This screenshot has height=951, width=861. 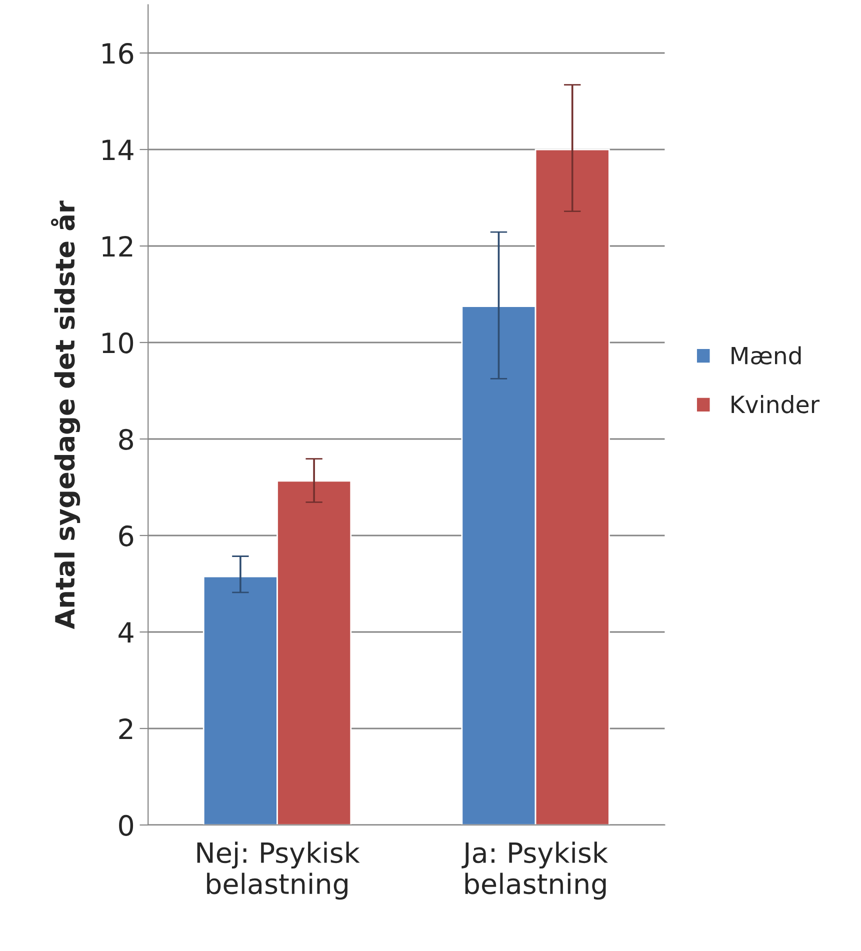 I want to click on y-tick-label: 4, so click(x=126, y=632).